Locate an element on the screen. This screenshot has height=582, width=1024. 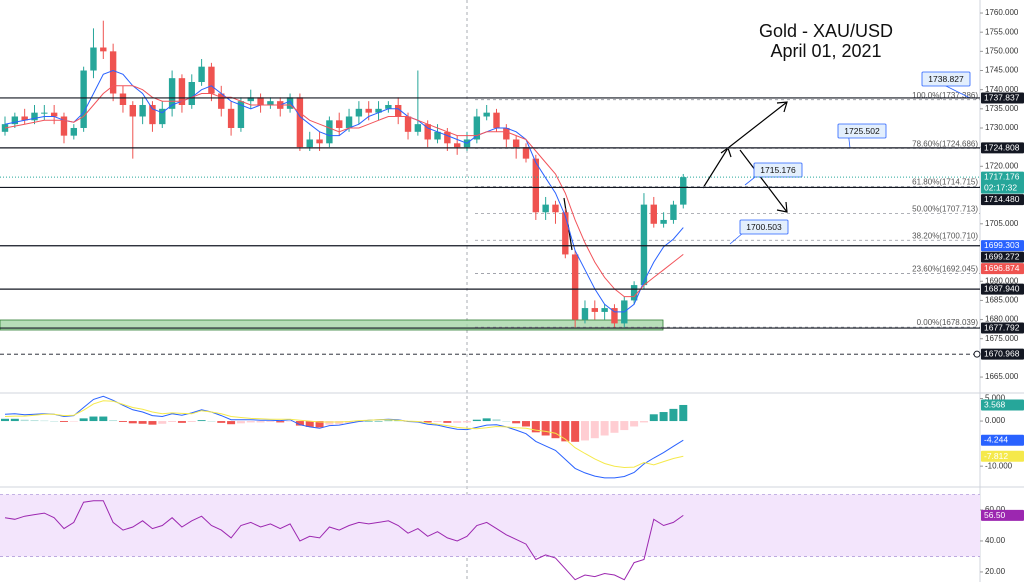
fib-label: 50.00%(1707.713) is located at coordinates (945, 208).